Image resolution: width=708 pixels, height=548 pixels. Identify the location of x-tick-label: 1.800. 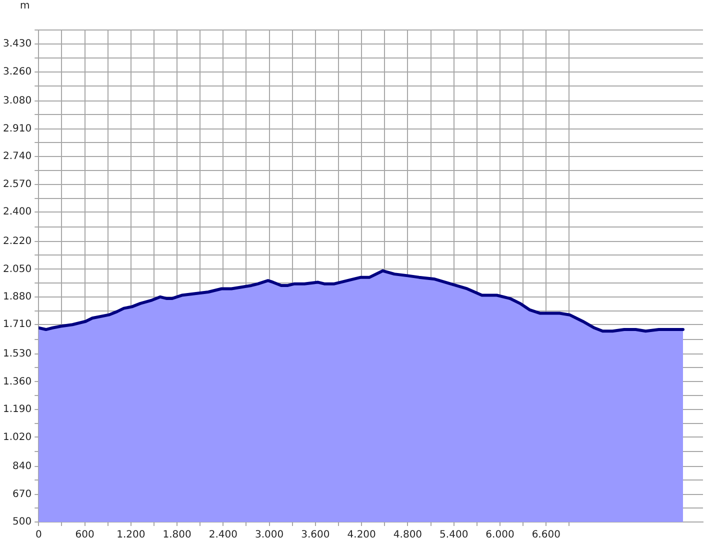
(177, 535).